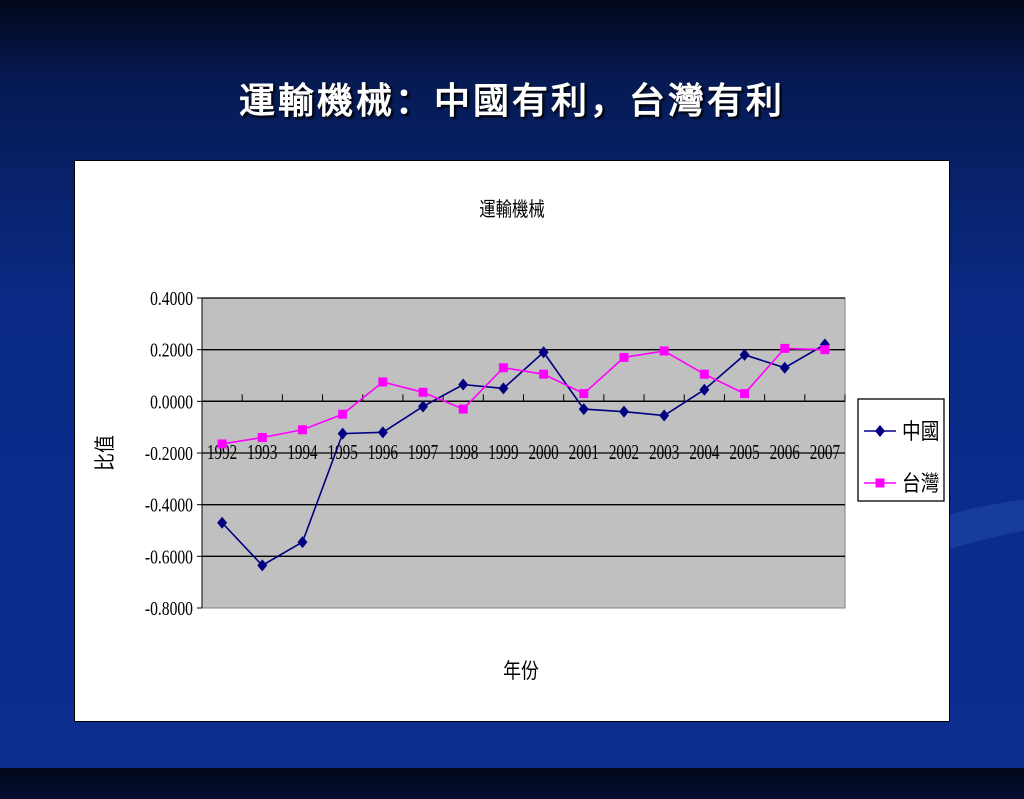  I want to click on x-tick-label: 2006, so click(785, 452).